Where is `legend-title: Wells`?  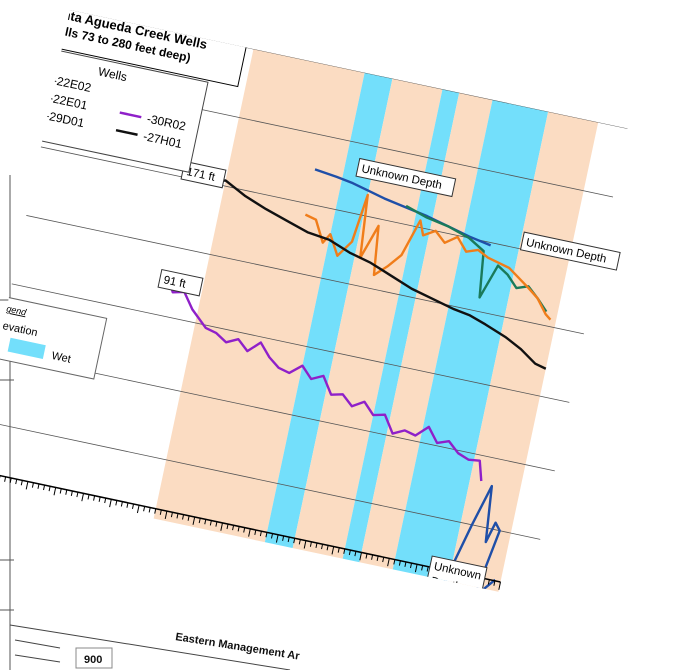
legend-title: Wells is located at coordinates (112, 74).